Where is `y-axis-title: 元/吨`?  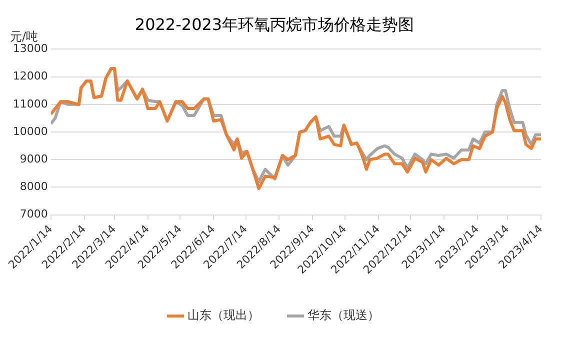
y-axis-title: 元/吨 is located at coordinates (24, 36).